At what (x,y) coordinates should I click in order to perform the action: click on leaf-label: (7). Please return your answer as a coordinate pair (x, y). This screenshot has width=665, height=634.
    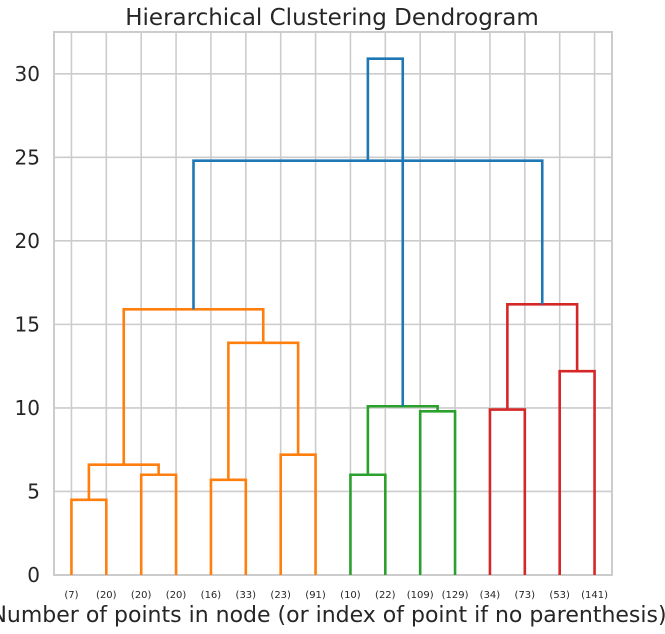
    Looking at the image, I should click on (71, 595).